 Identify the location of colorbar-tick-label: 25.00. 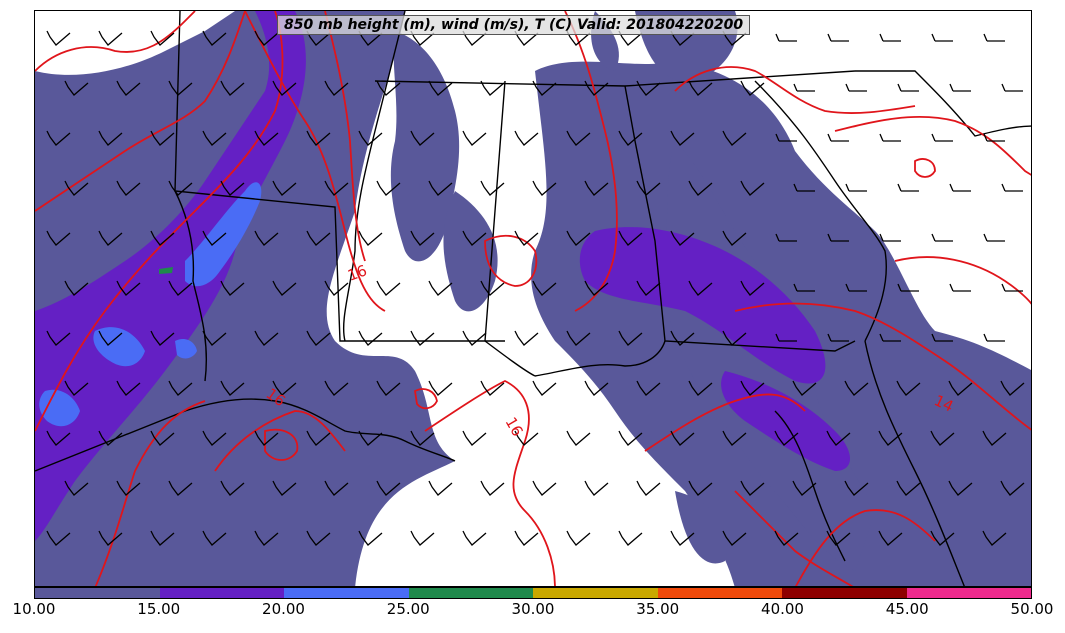
(408, 609).